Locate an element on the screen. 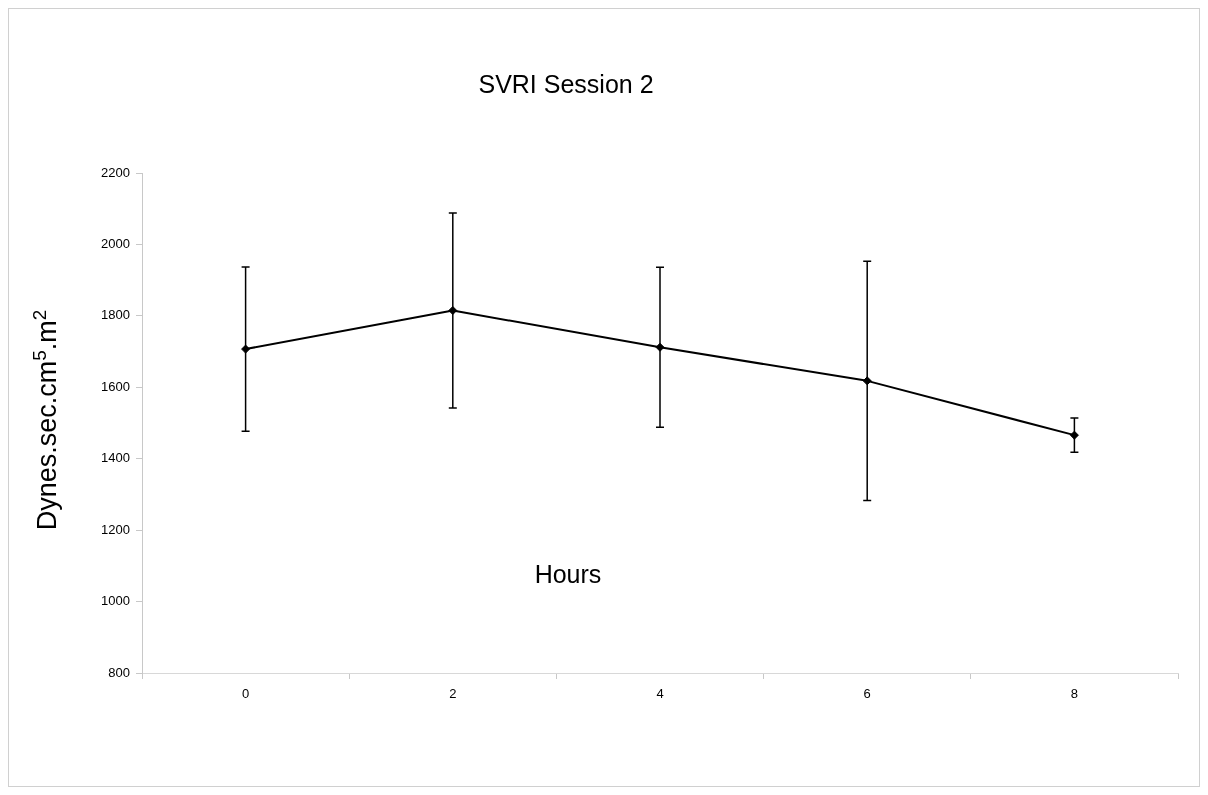  y-tick-label: 800 is located at coordinates (119, 672).